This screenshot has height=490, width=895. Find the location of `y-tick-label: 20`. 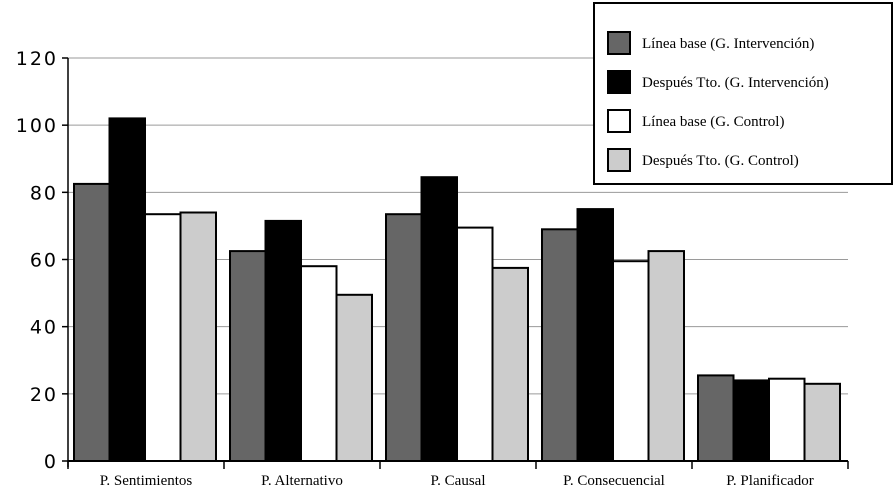

y-tick-label: 20 is located at coordinates (44, 395).